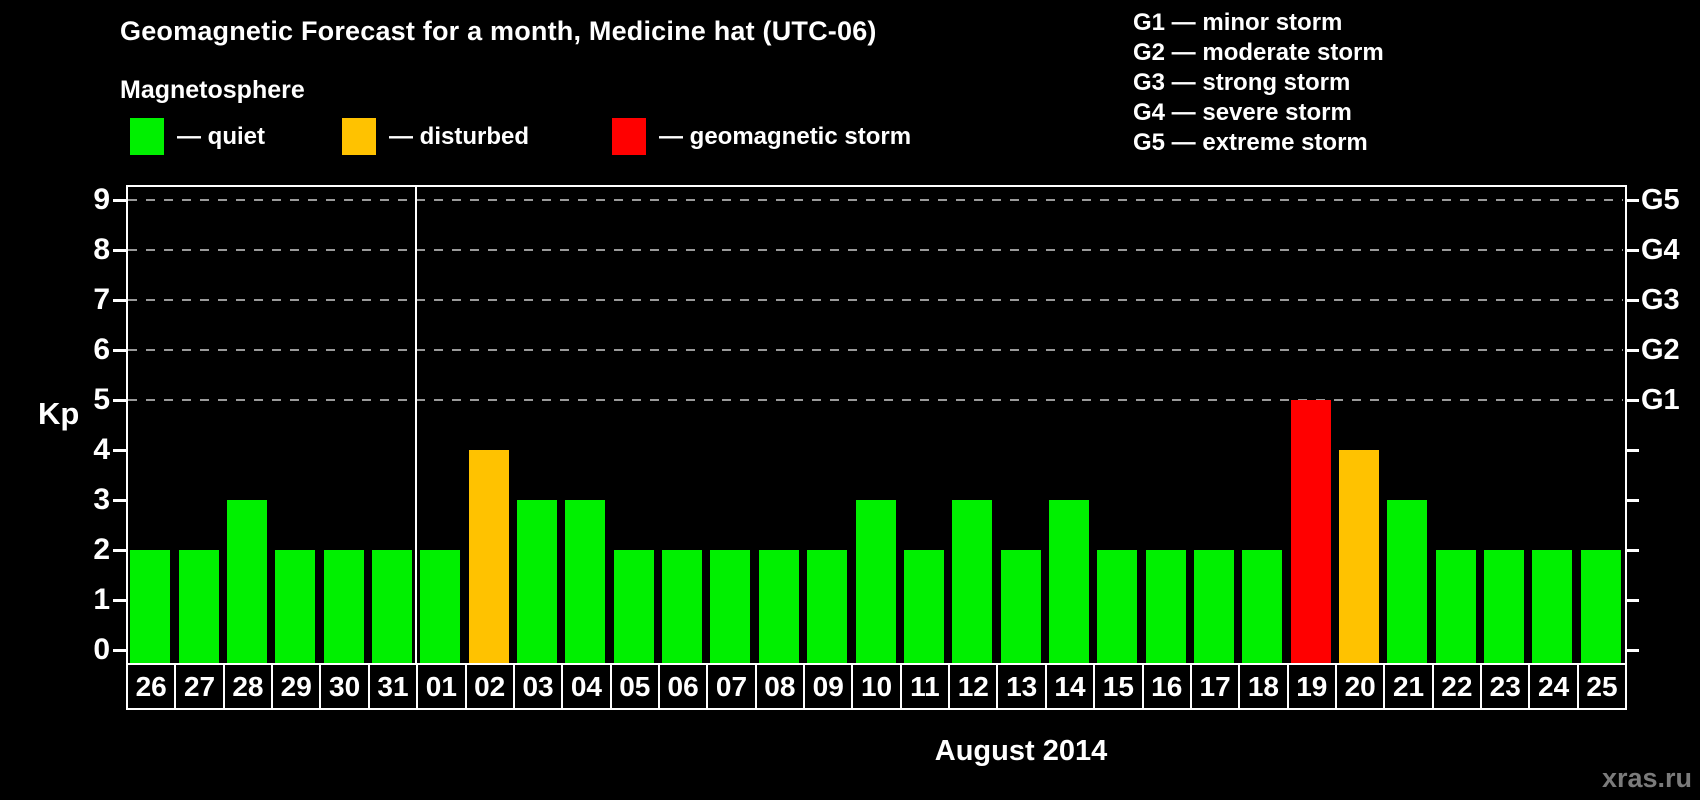  I want to click on legend-label-quiet: — quiet, so click(221, 136).